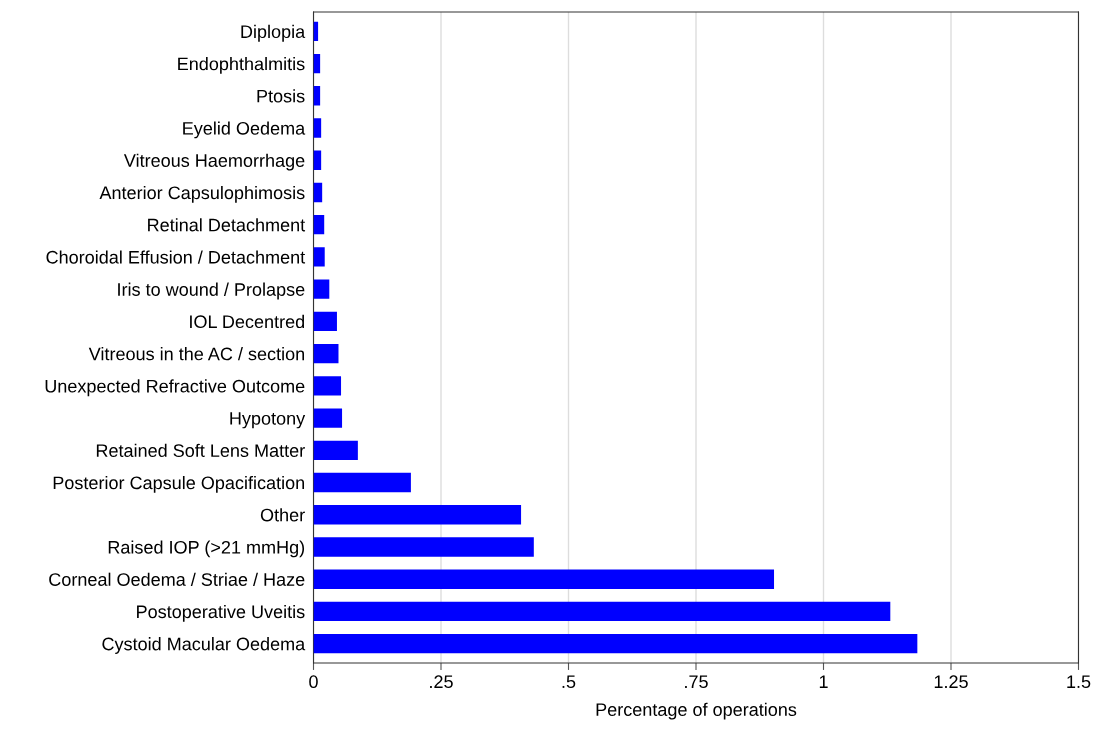 This screenshot has height=731, width=1094. Describe the element at coordinates (206, 549) in the screenshot. I see `y-tick-label: Raised IOP (>21 mmHg)` at that location.